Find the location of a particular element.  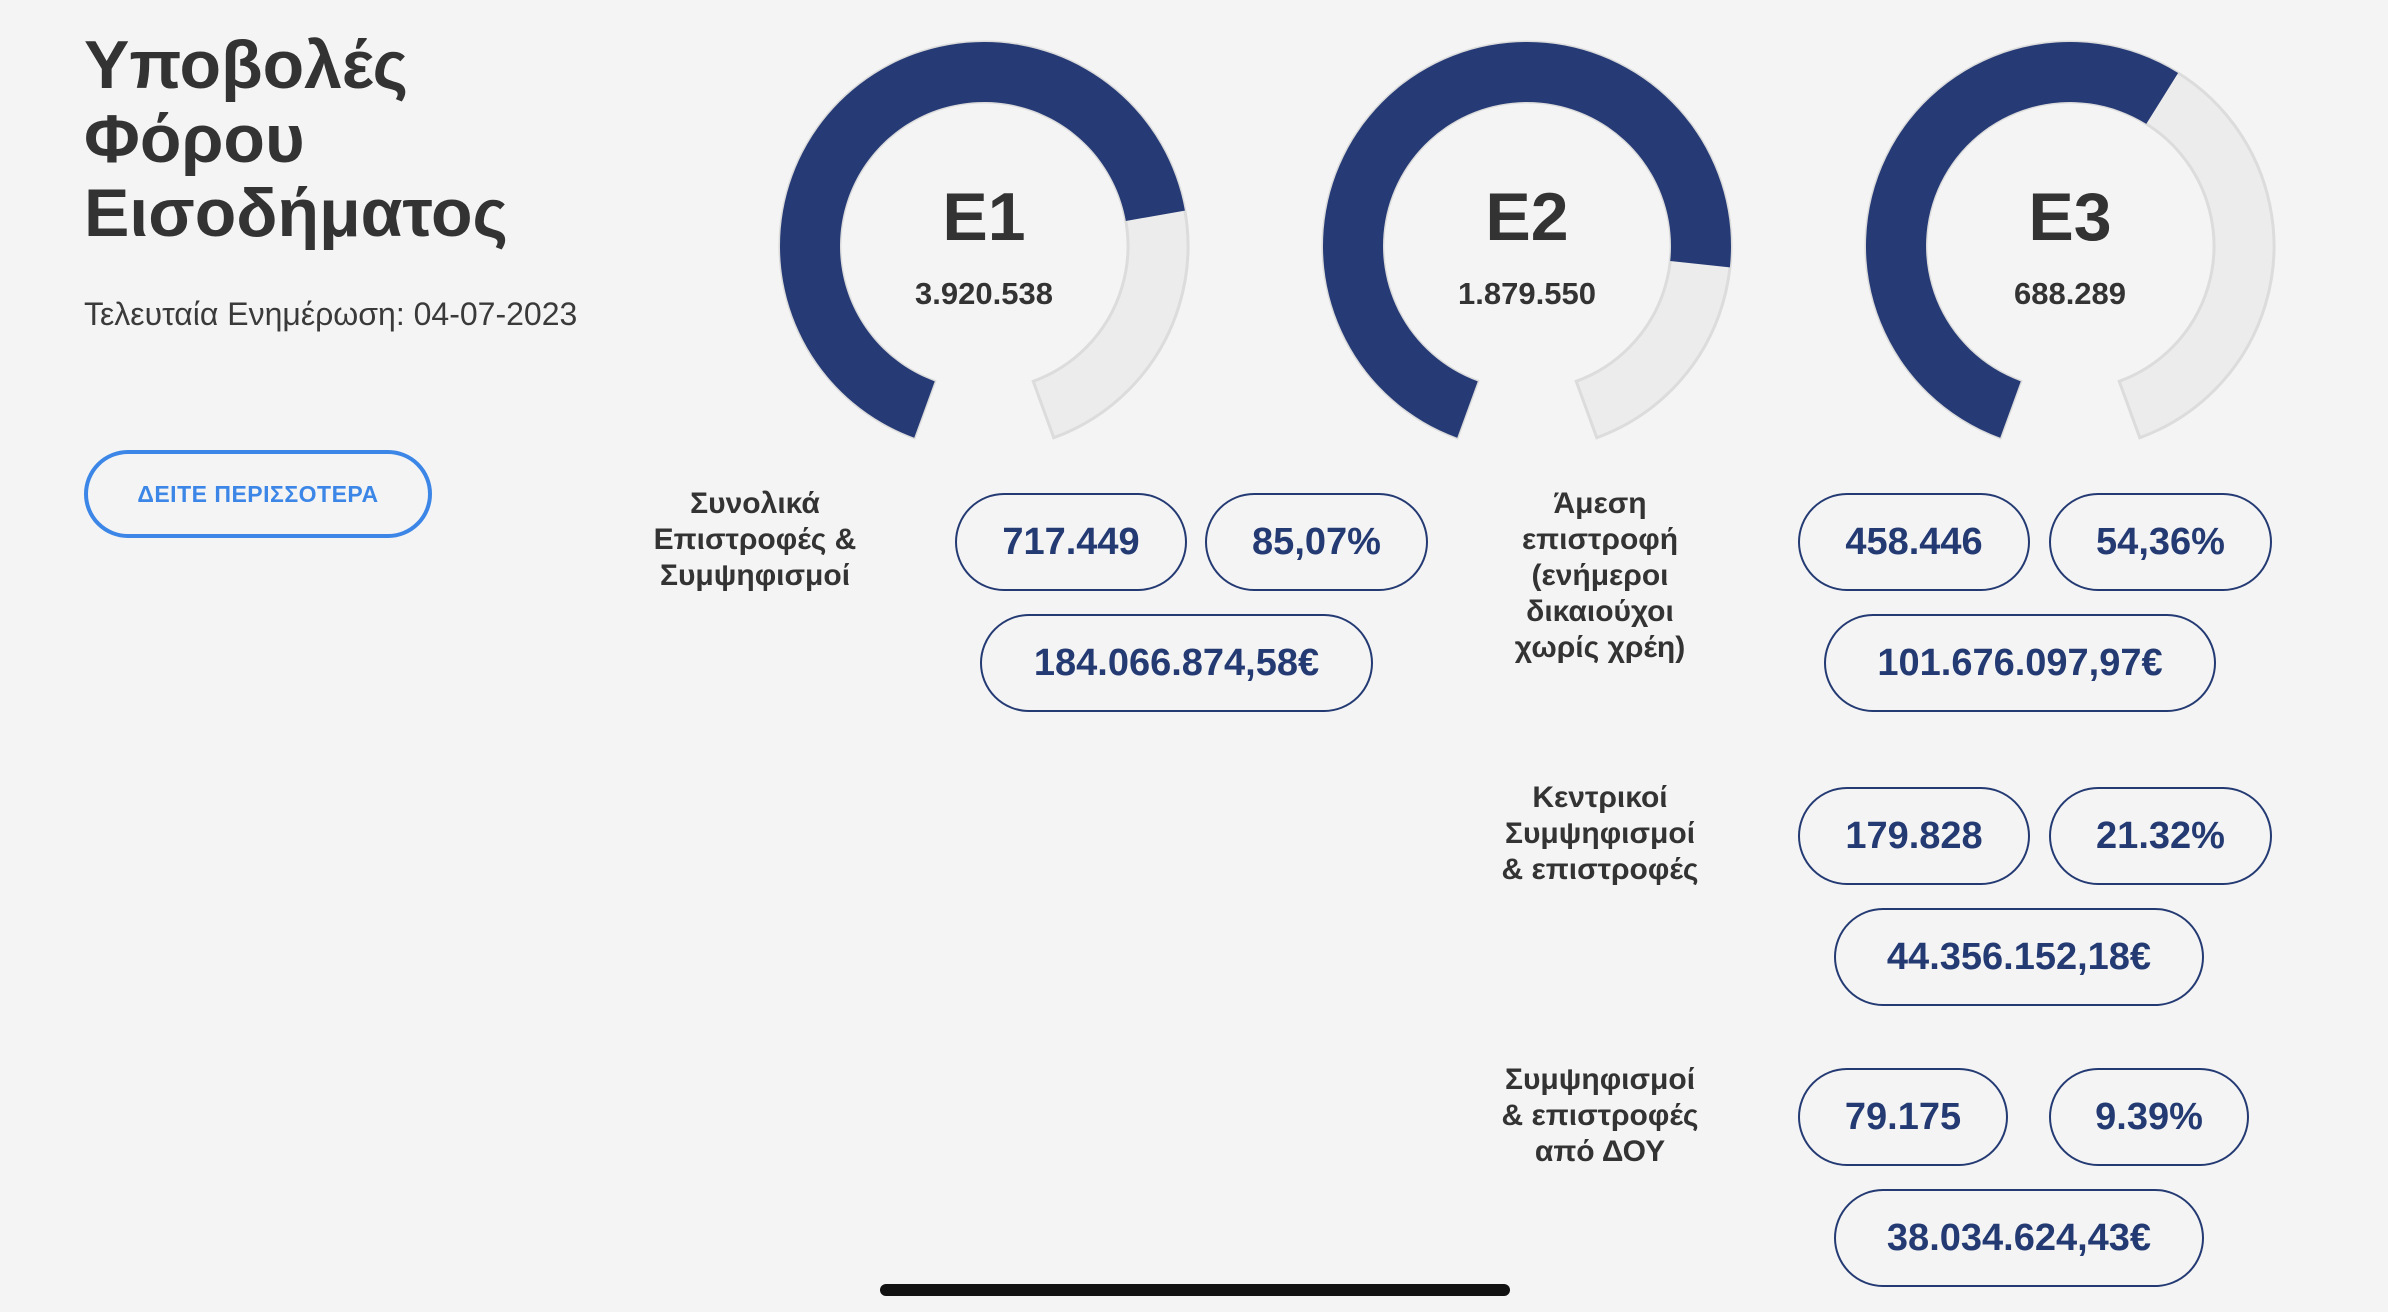

e2-donut-fill is located at coordinates (1526, 240).